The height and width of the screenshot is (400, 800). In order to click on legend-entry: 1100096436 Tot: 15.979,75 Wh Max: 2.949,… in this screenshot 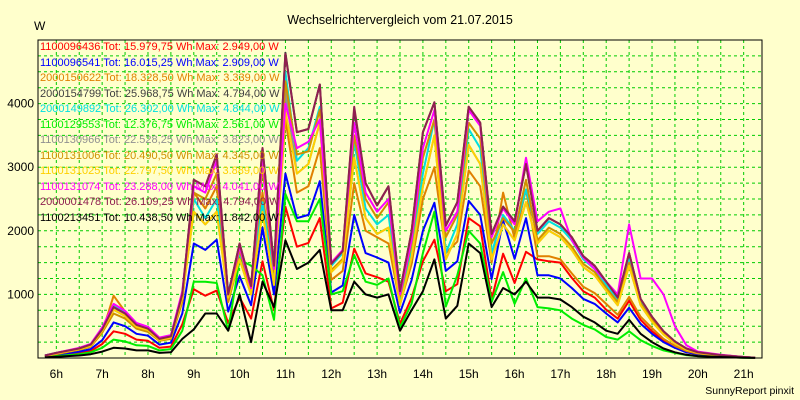, I will do `click(159, 47)`.